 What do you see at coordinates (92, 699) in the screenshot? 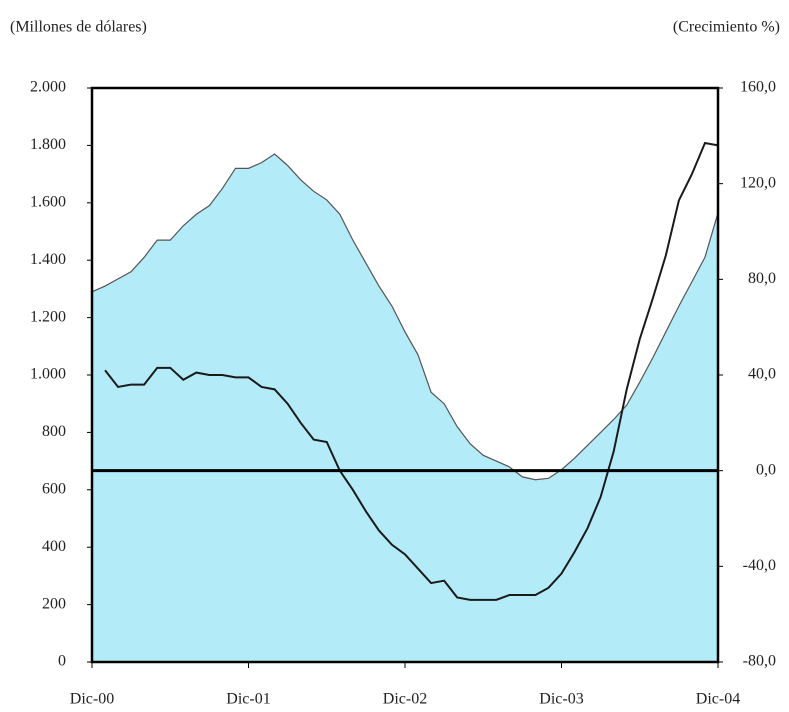
I see `x-tick-label: Dic-00` at bounding box center [92, 699].